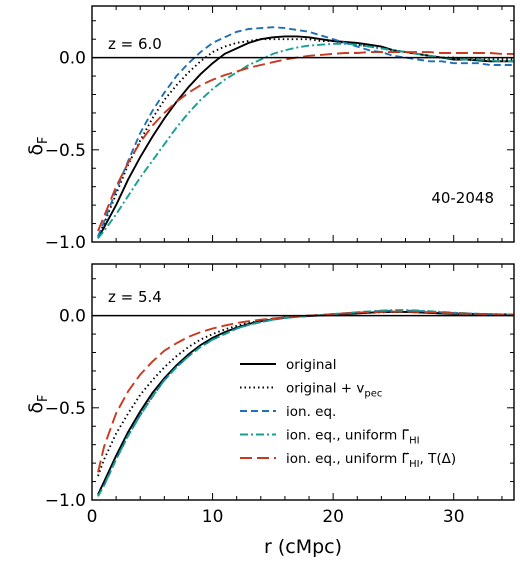 The width and height of the screenshot is (520, 567). What do you see at coordinates (371, 460) in the screenshot?
I see `legend-label-4: ion. eq., uniform Γ̃HI, T(Δ)` at bounding box center [371, 460].